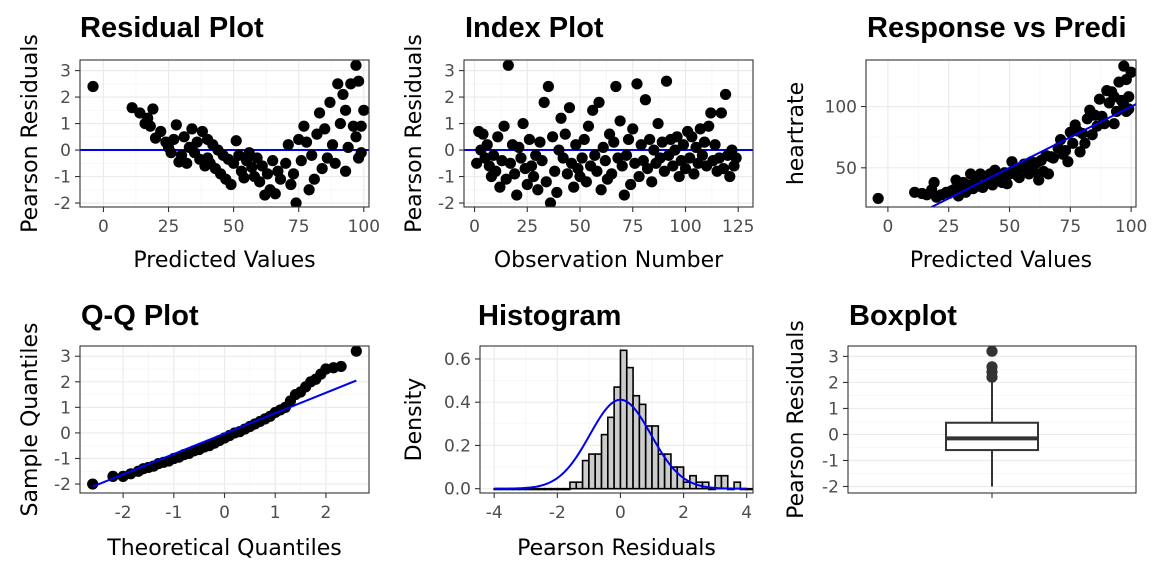 The image size is (1152, 576). Describe the element at coordinates (992, 351) in the screenshot. I see `outlier-point` at that location.